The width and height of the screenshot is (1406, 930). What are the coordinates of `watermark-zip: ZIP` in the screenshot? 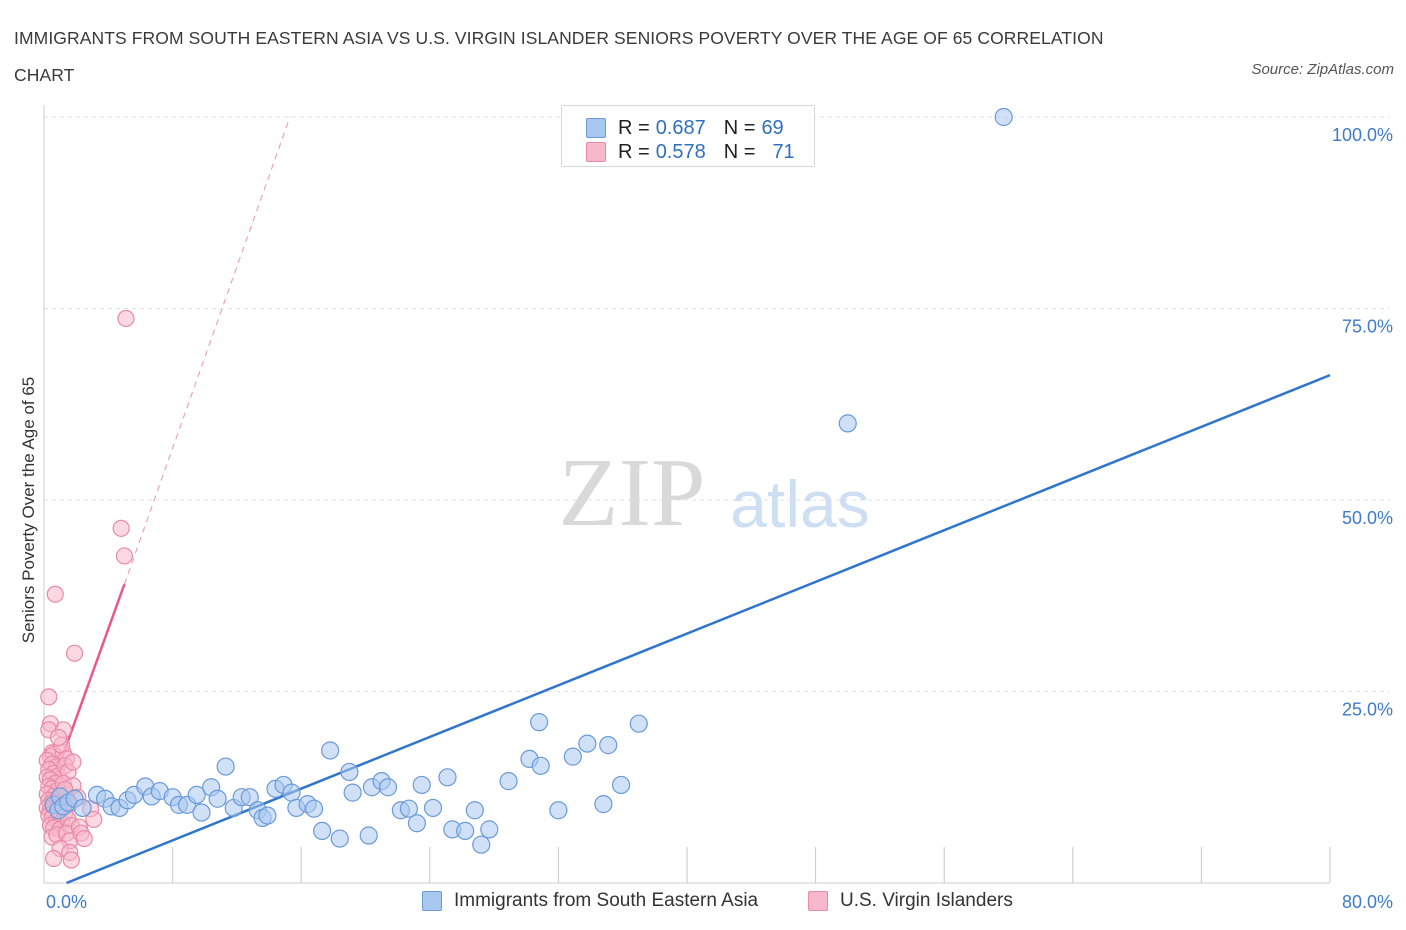 It's located at (632, 493).